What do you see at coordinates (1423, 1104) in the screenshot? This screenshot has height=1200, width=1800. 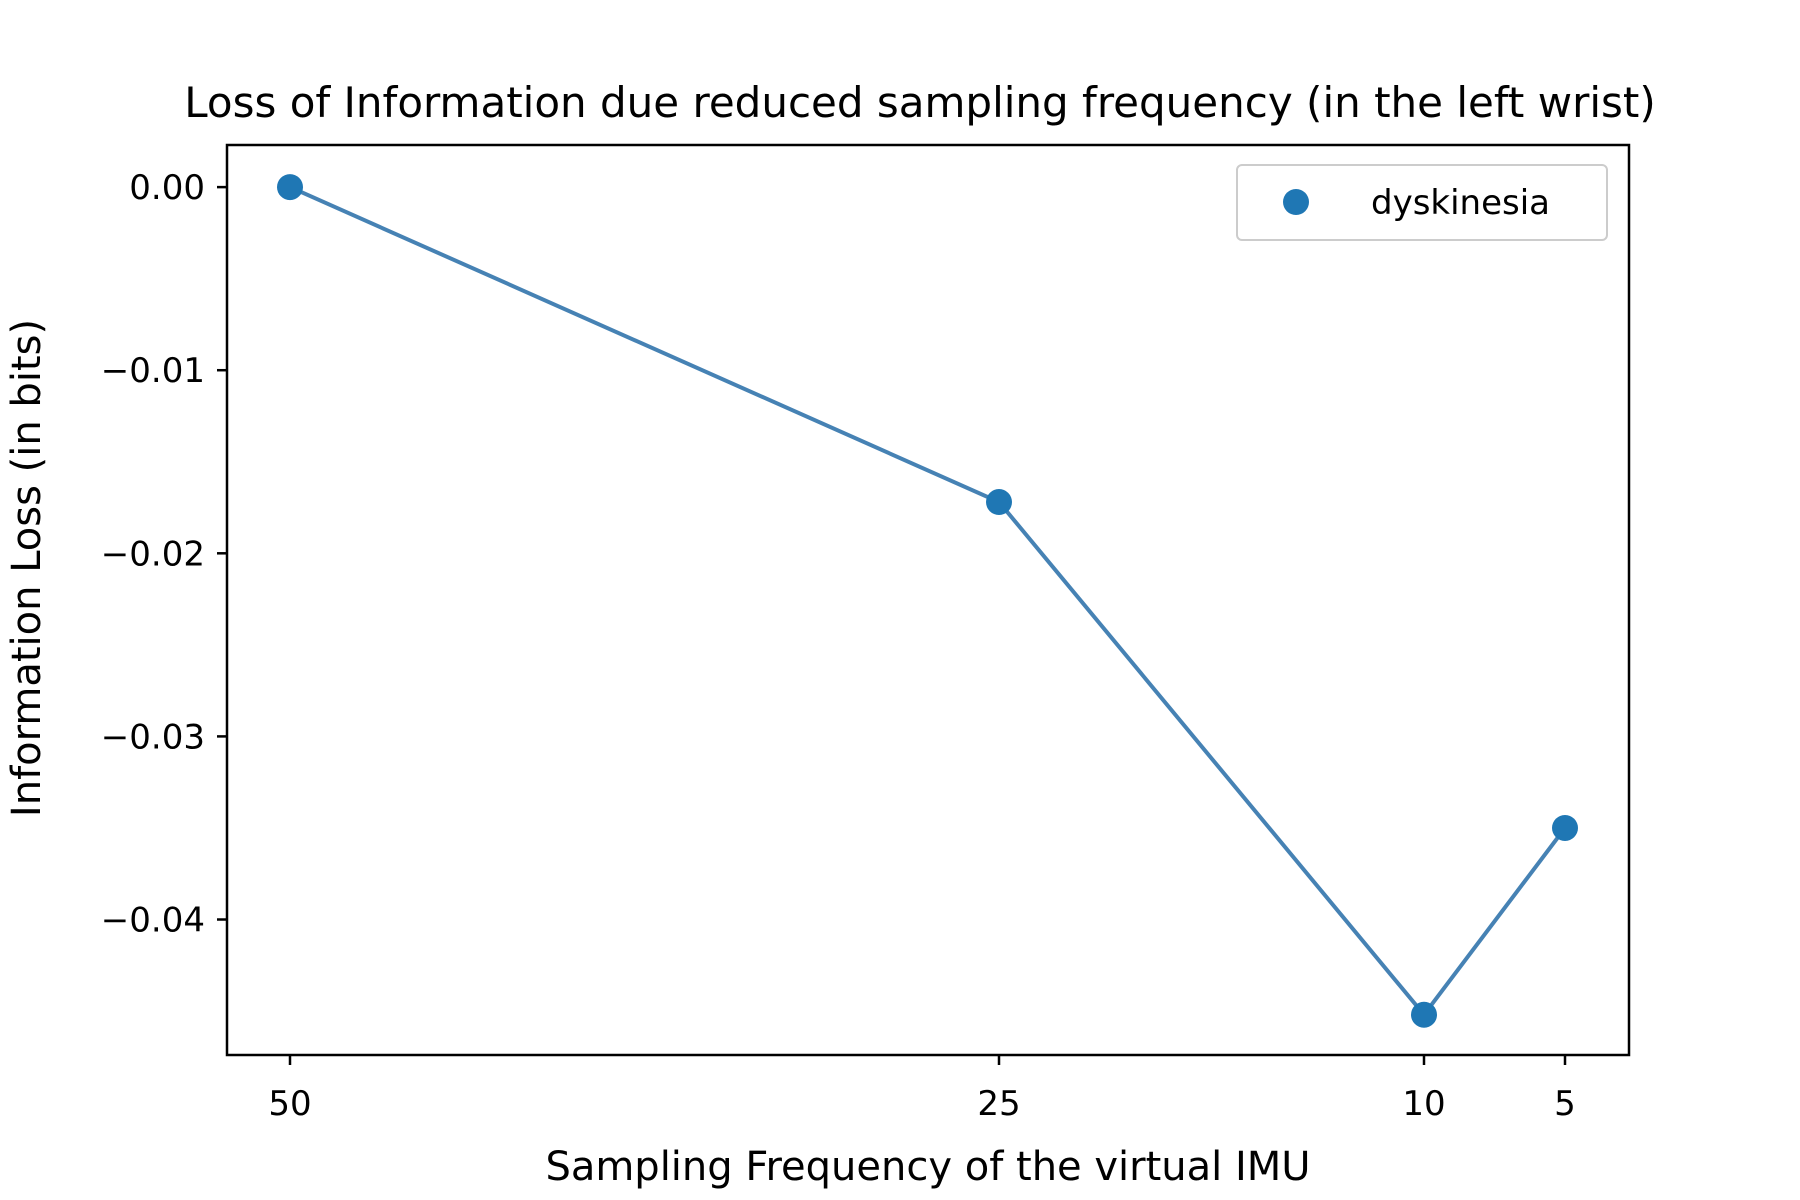 I see `x-tick-label: 10` at bounding box center [1423, 1104].